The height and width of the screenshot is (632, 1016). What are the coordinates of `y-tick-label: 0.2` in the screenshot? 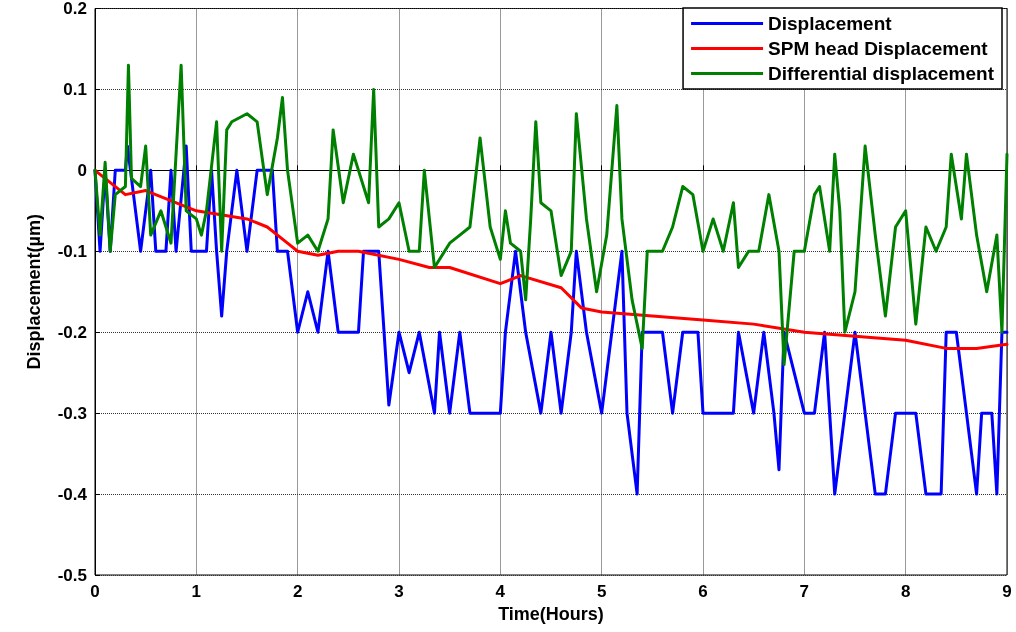 It's located at (75, 9).